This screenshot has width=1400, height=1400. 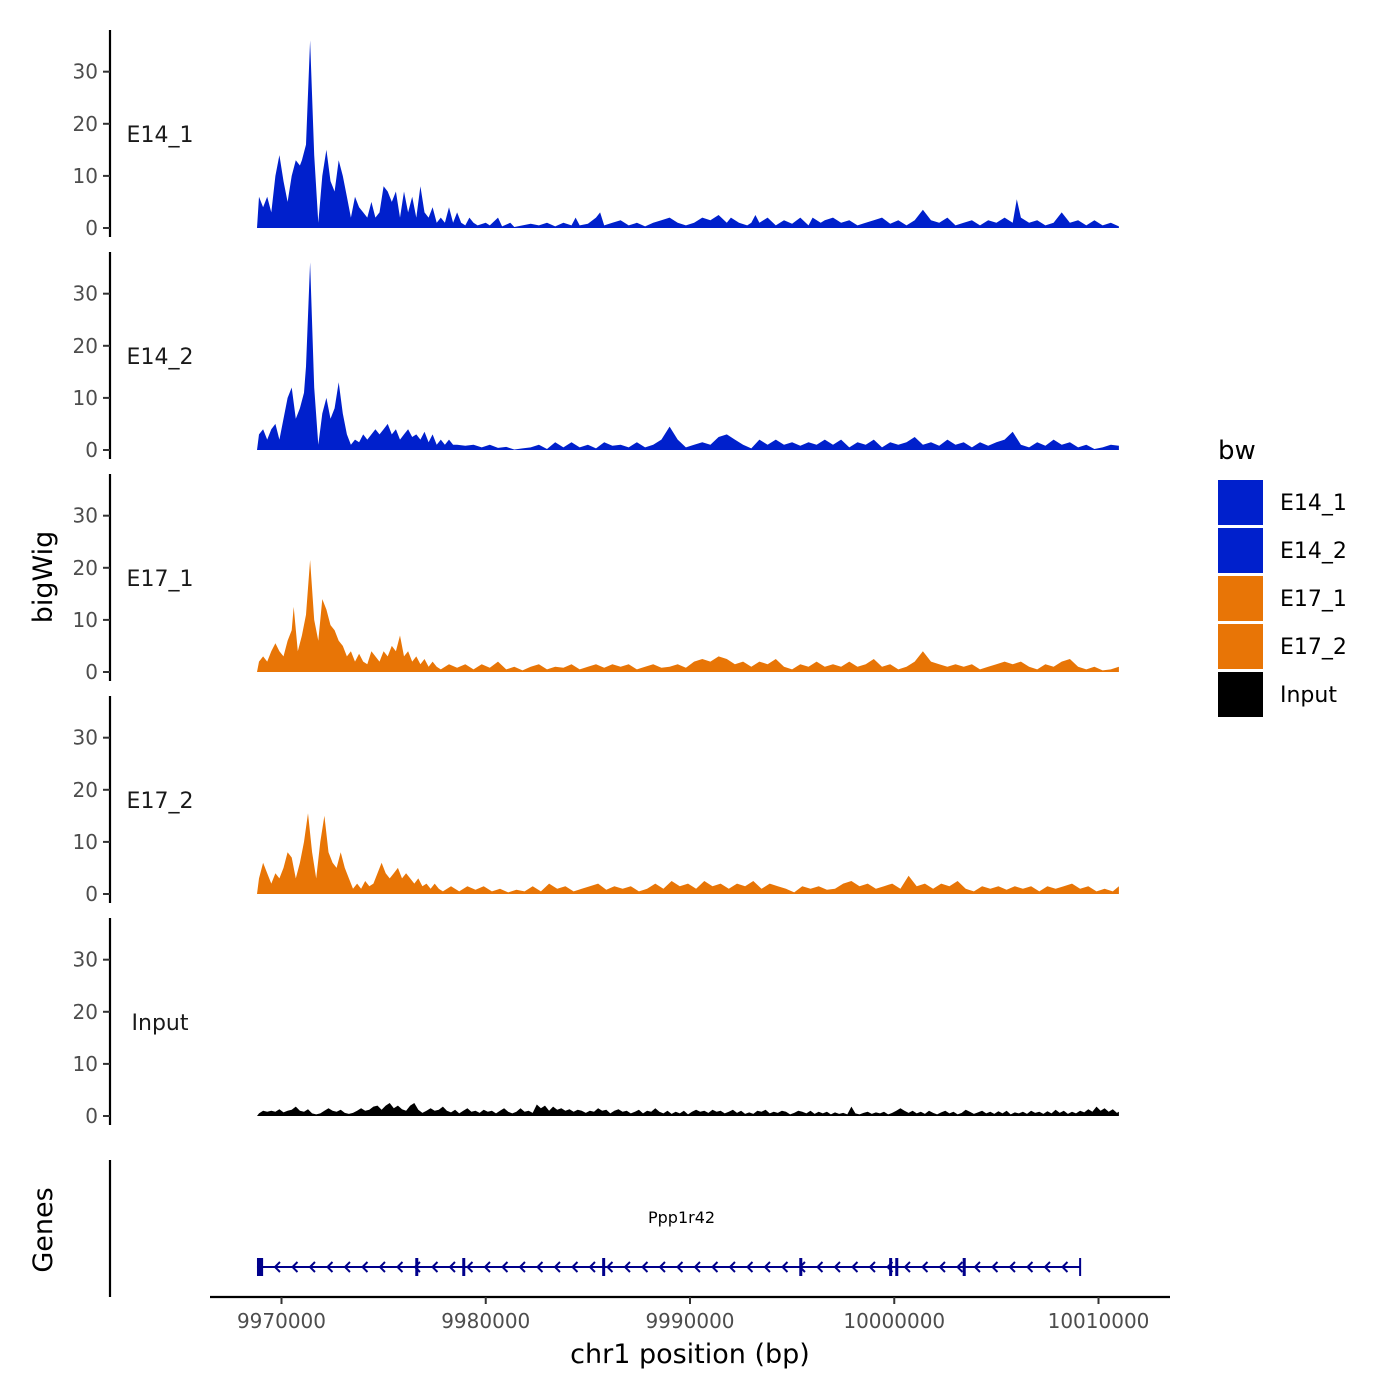 I want to click on coverage-area-Input, so click(x=688, y=1109).